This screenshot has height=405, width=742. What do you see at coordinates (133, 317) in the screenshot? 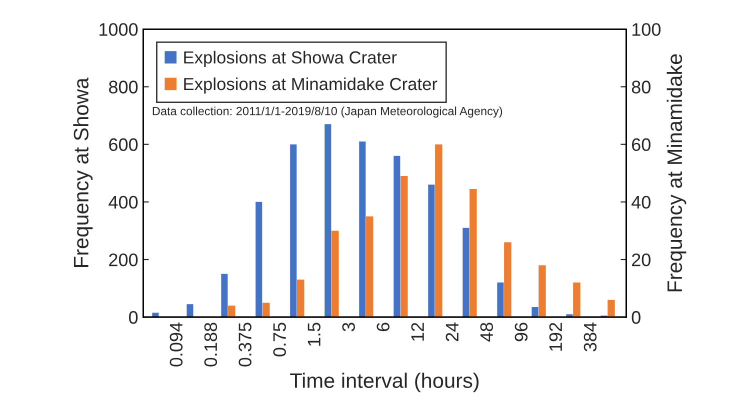
I see `y-tick-label: 0` at bounding box center [133, 317].